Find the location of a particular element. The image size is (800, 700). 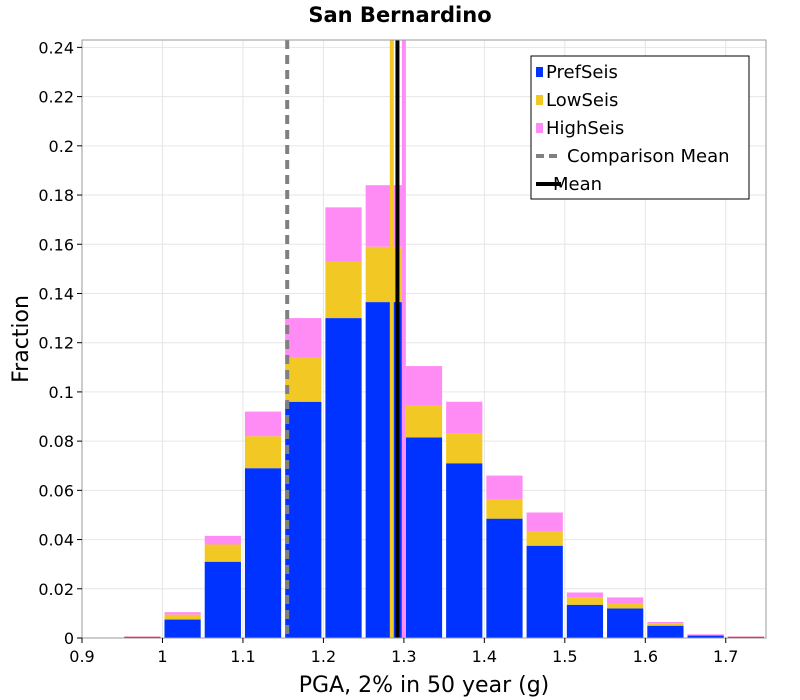

x-tick-label: 1.6 is located at coordinates (645, 656).